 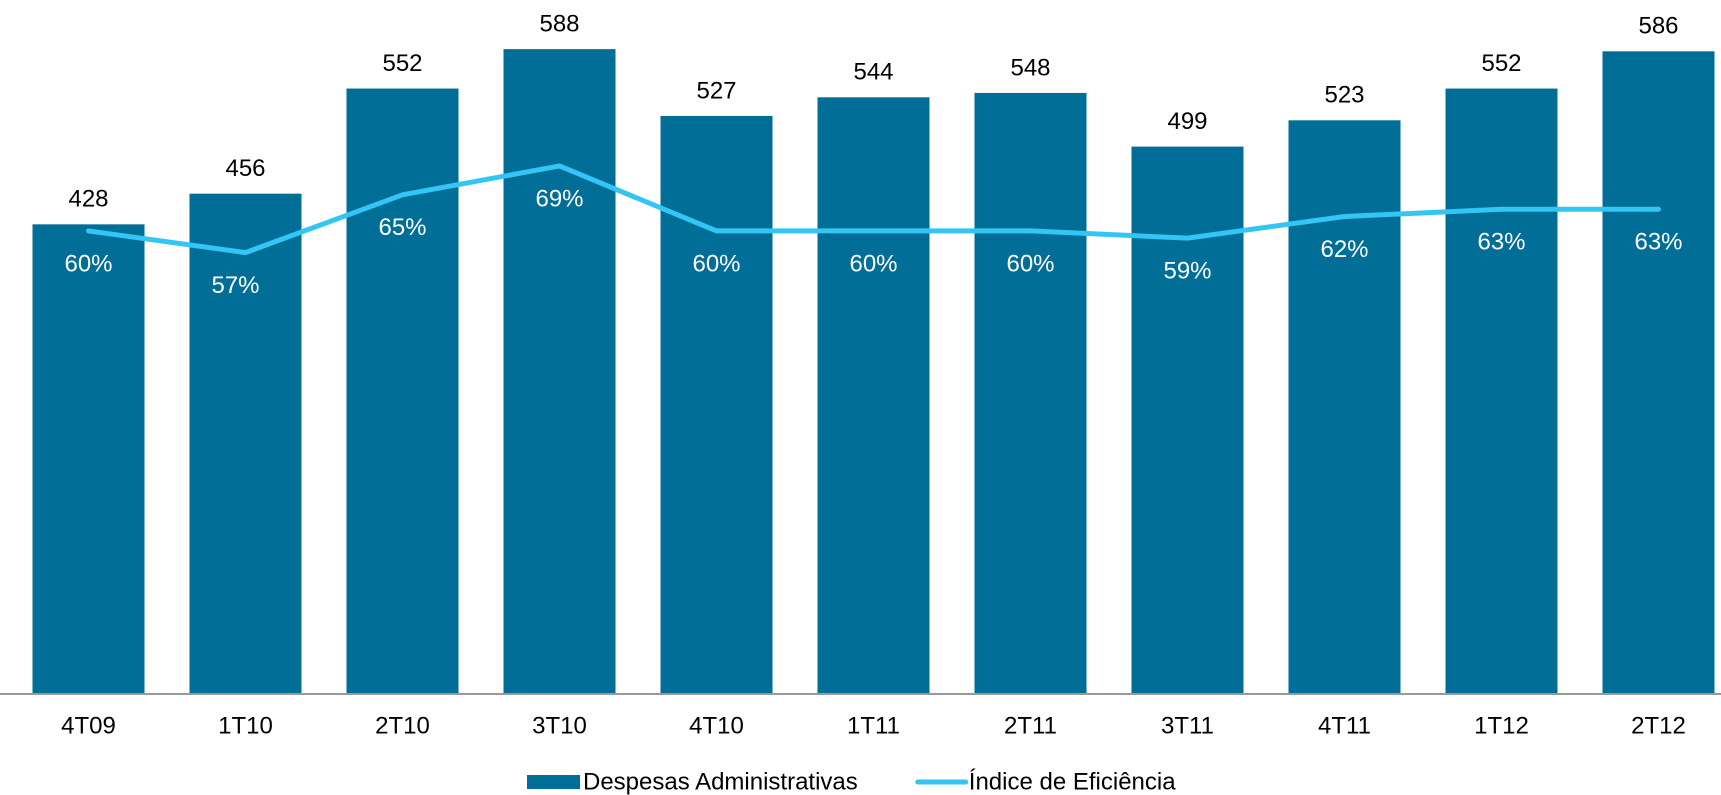 I want to click on bar-value-label: 428, so click(x=88, y=199).